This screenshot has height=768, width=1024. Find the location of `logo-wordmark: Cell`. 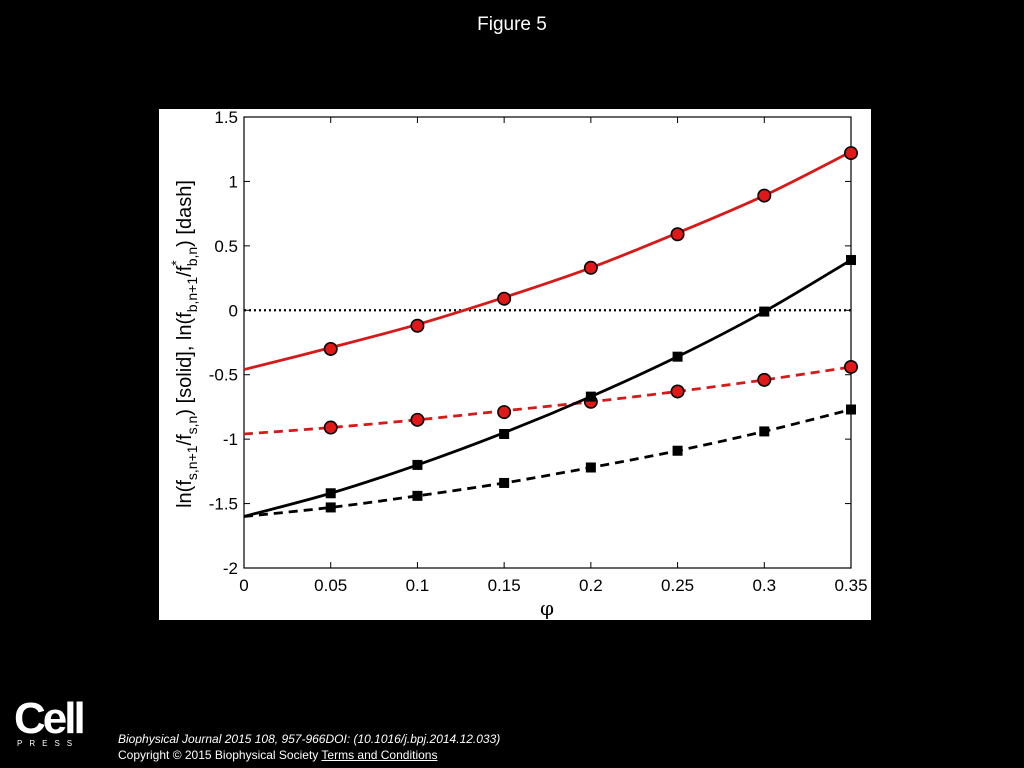

logo-wordmark: Cell is located at coordinates (50, 718).